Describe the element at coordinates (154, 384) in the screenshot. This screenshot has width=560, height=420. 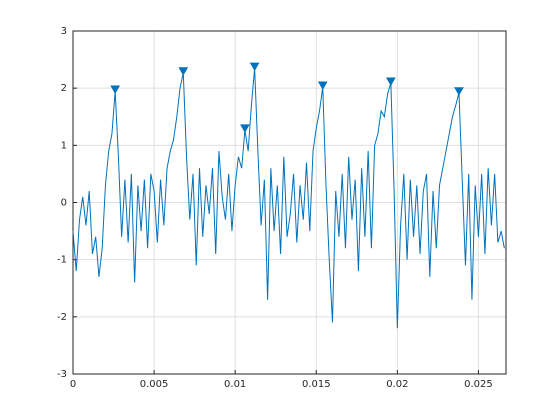
I see `x-tick-label: 0.005` at that location.